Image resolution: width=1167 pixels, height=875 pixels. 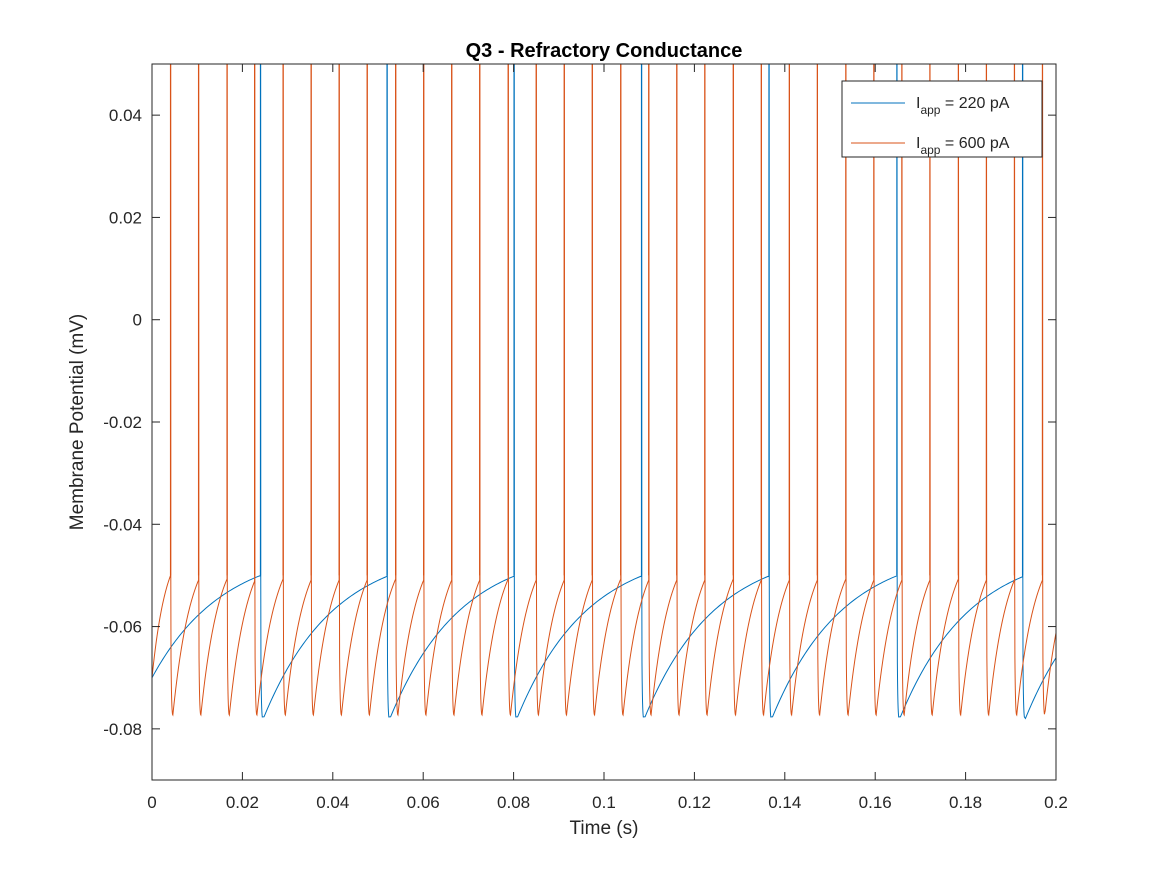 What do you see at coordinates (151, 802) in the screenshot?
I see `x-tick-label: 0` at bounding box center [151, 802].